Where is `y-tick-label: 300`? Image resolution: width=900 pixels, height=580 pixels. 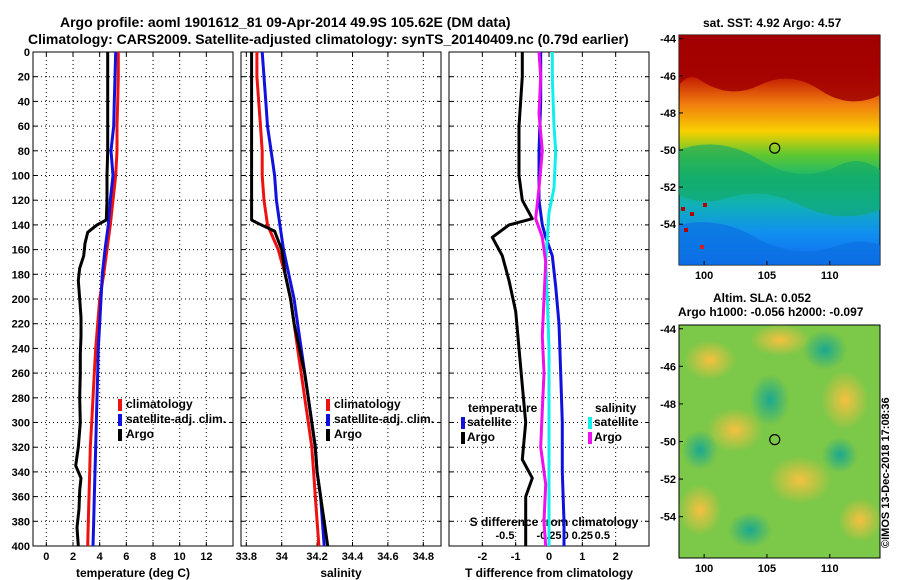 y-tick-label: 300 is located at coordinates (21, 424).